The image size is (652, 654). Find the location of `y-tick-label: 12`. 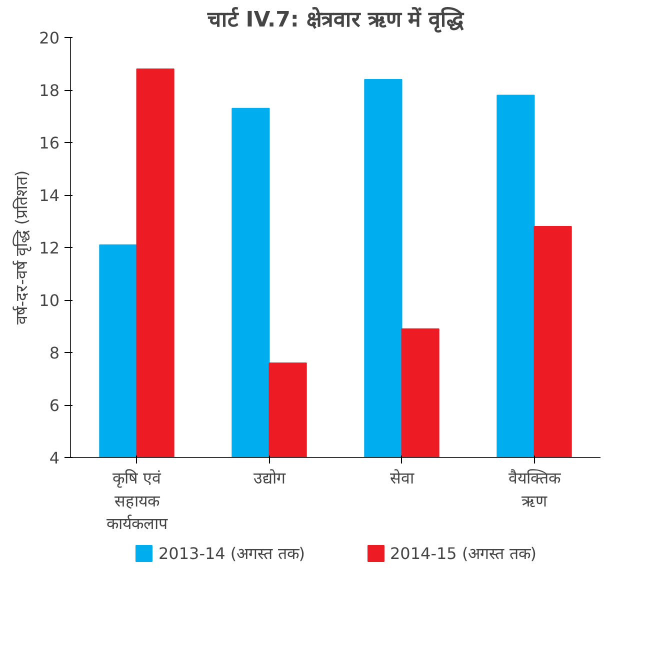

y-tick-label: 12 is located at coordinates (49, 248).